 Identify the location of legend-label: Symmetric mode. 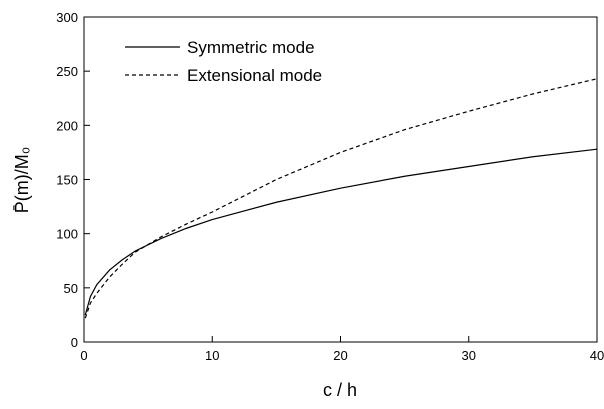
(251, 47).